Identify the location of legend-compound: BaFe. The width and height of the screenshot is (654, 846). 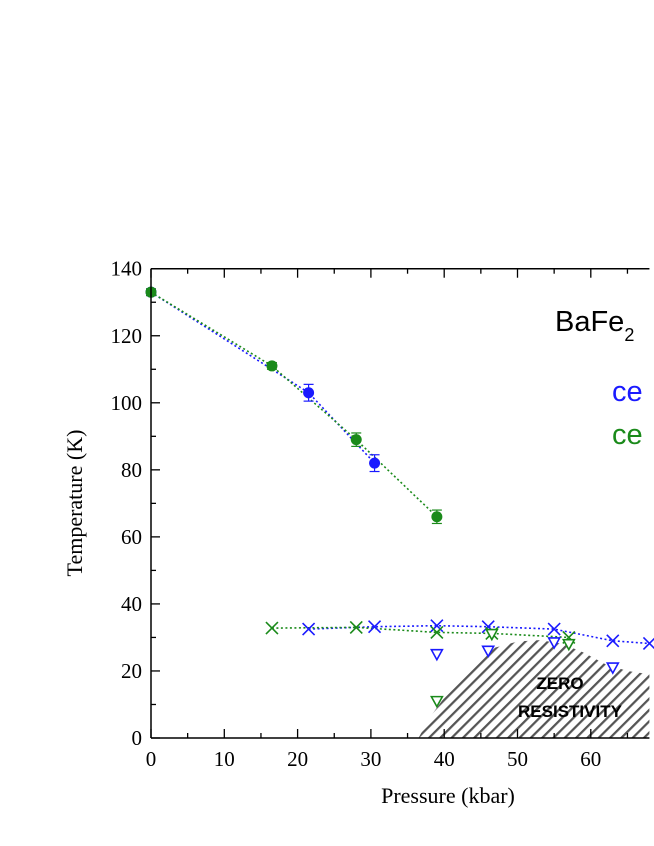
(589, 322).